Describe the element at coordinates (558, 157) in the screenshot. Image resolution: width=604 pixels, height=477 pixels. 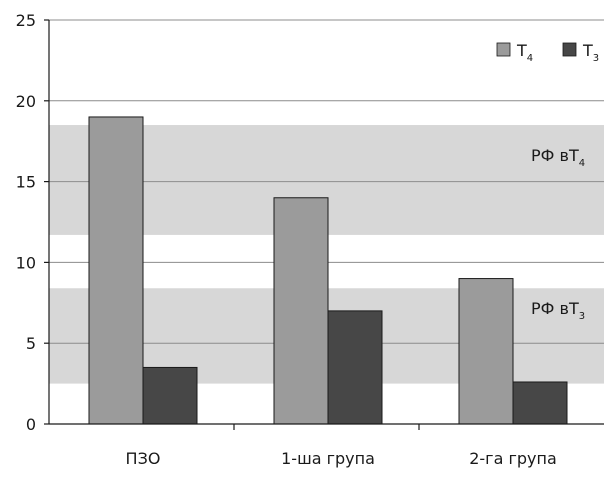
I see `band-label-0: РФ вТ4` at that location.